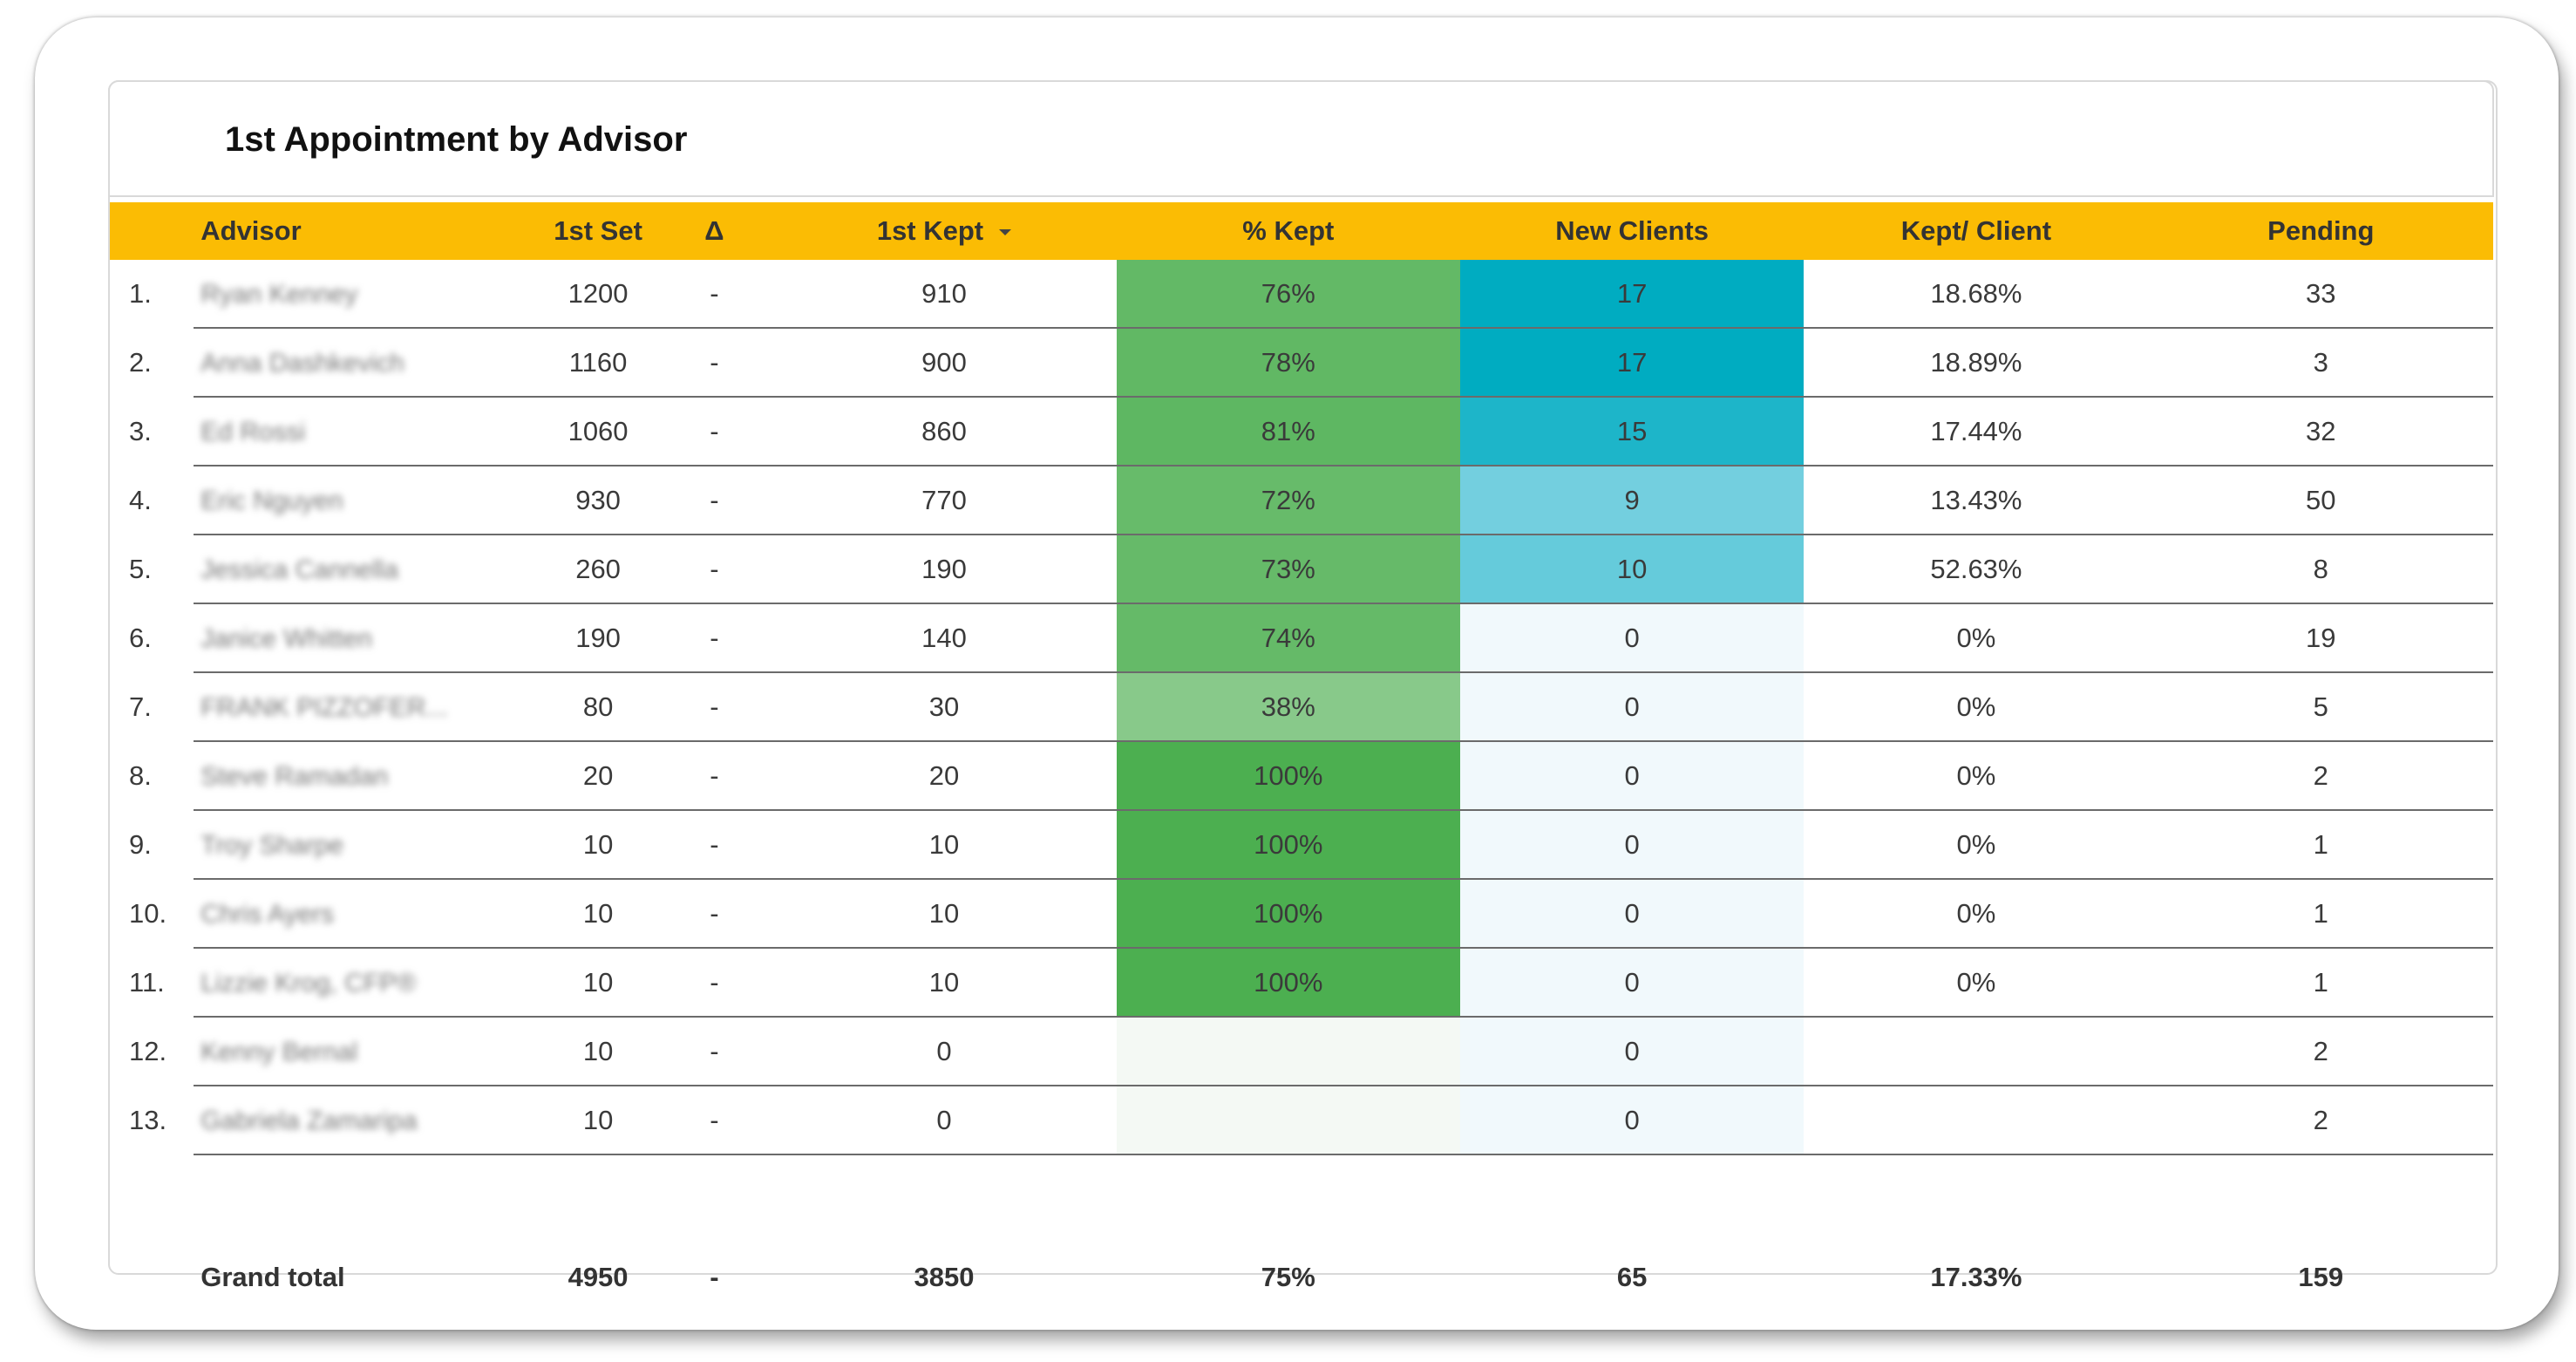 This screenshot has height=1362, width=2576. I want to click on pending-cell: 5, so click(2321, 707).